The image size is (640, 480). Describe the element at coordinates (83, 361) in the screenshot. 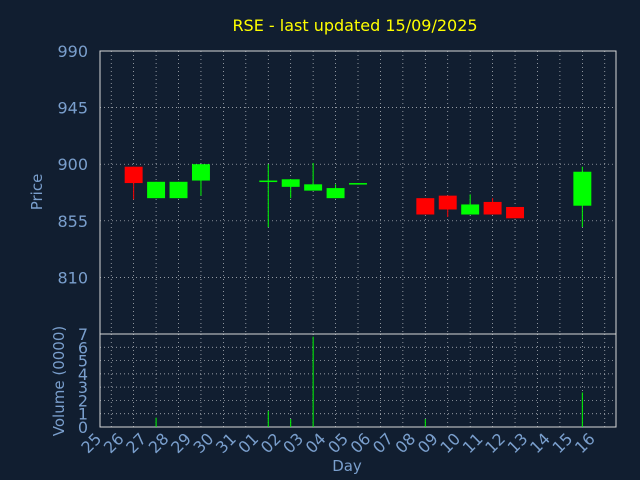

I see `volume-tick-label: 5` at that location.